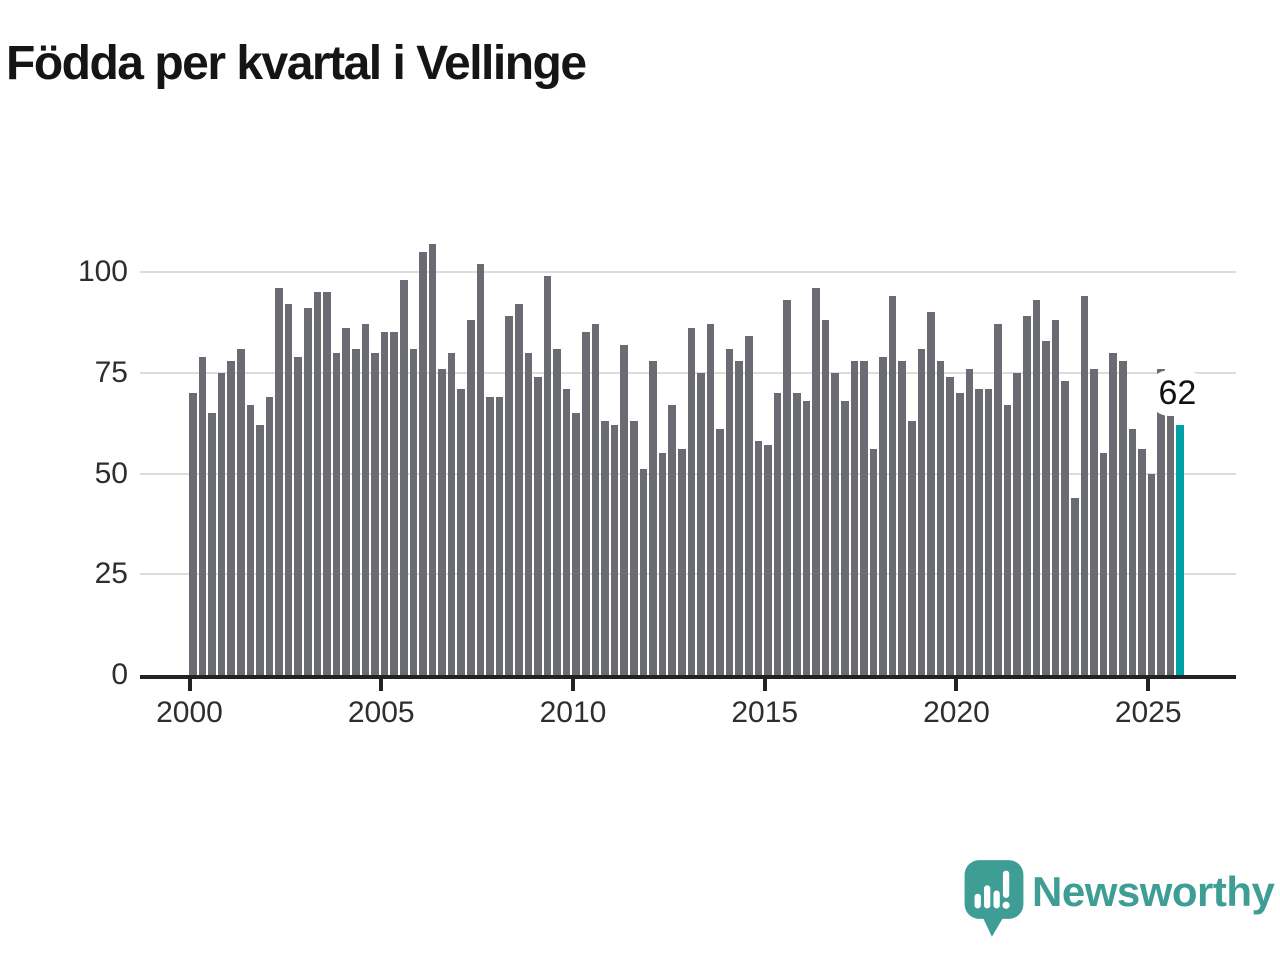  Describe the element at coordinates (111, 574) in the screenshot. I see `y-axis-tick-label: 25` at that location.